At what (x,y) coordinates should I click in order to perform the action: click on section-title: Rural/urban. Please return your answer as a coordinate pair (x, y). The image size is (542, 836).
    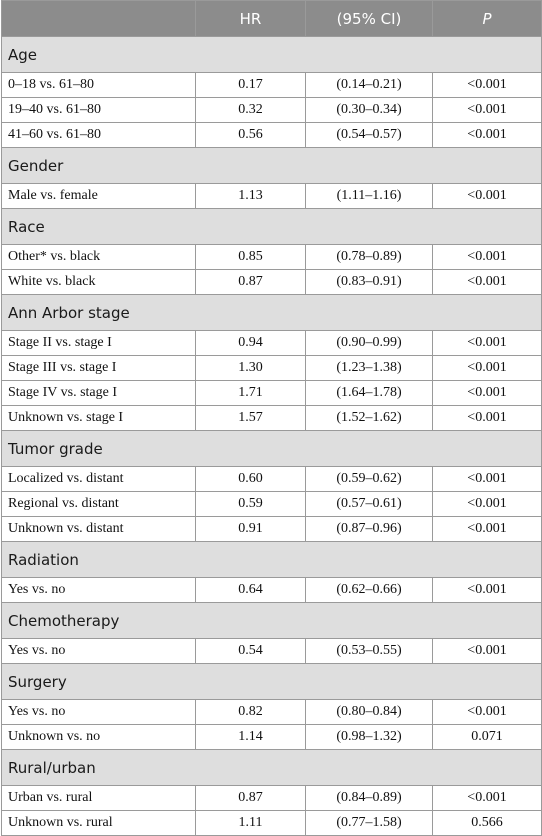
    Looking at the image, I should click on (271, 767).